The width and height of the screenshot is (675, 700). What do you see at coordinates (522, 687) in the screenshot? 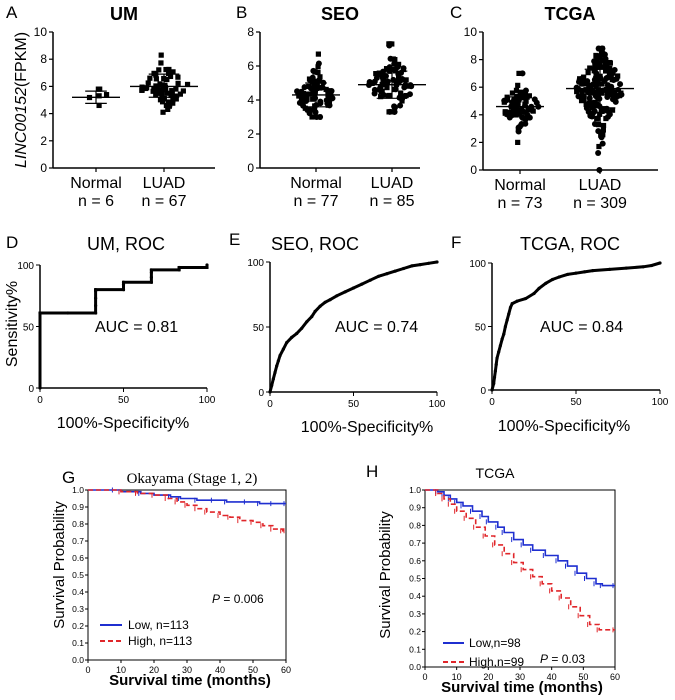
I see `panel-h-x-label: Survival time (months)` at bounding box center [522, 687].